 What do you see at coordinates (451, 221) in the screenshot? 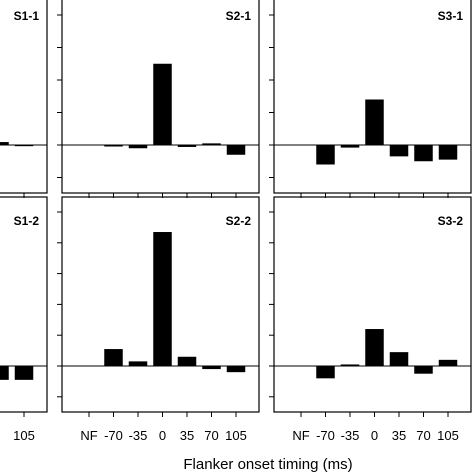
I see `panel-title: S3-2` at bounding box center [451, 221].